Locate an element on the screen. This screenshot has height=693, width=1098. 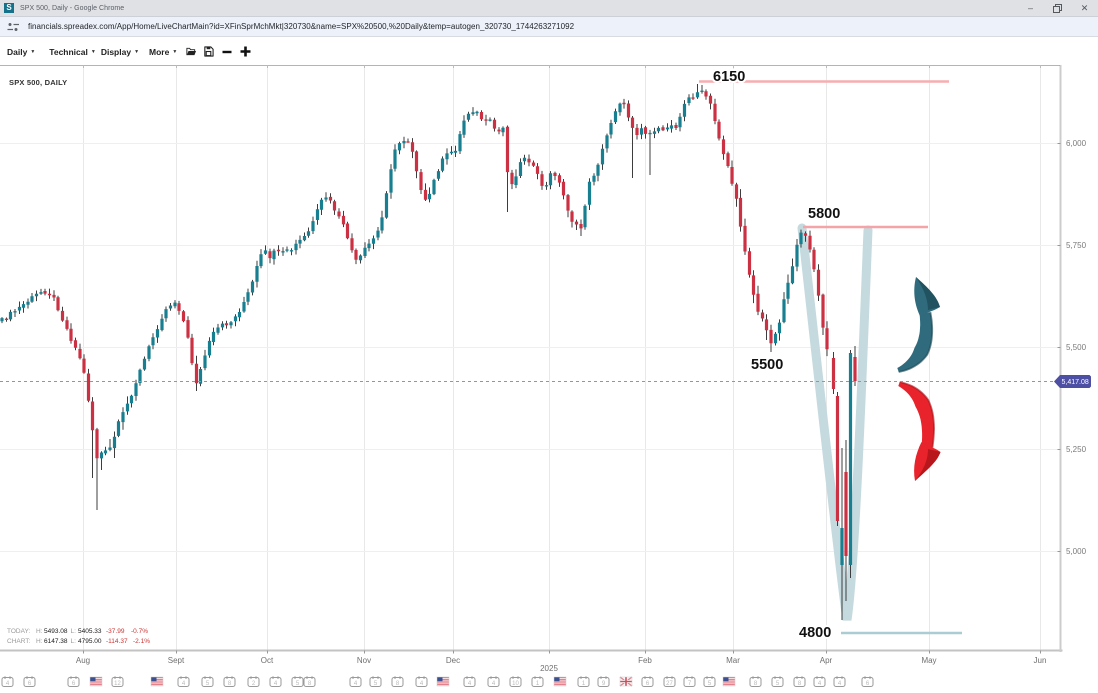
svg-text: 5800 is located at coordinates (824, 214).